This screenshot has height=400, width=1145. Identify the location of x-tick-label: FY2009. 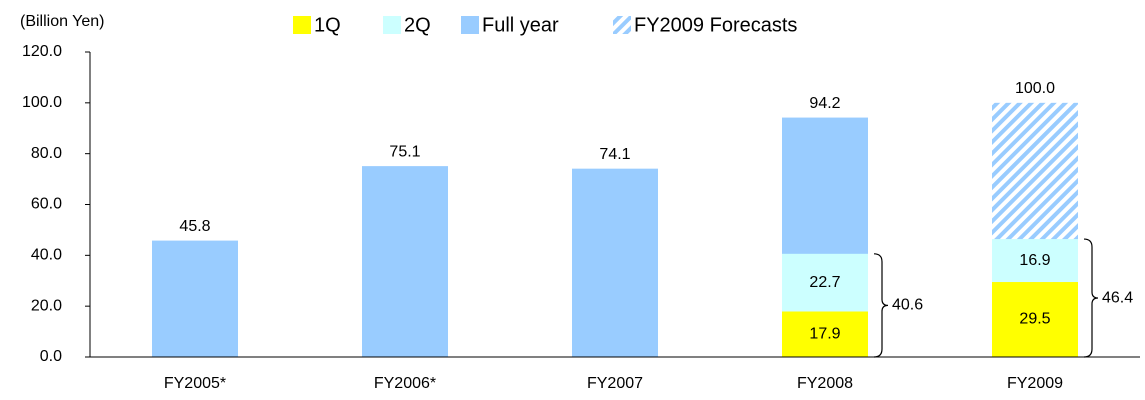
(1035, 383).